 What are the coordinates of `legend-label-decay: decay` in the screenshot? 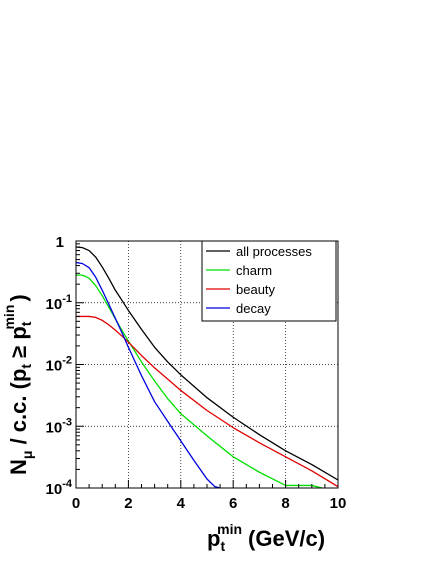 It's located at (253, 308).